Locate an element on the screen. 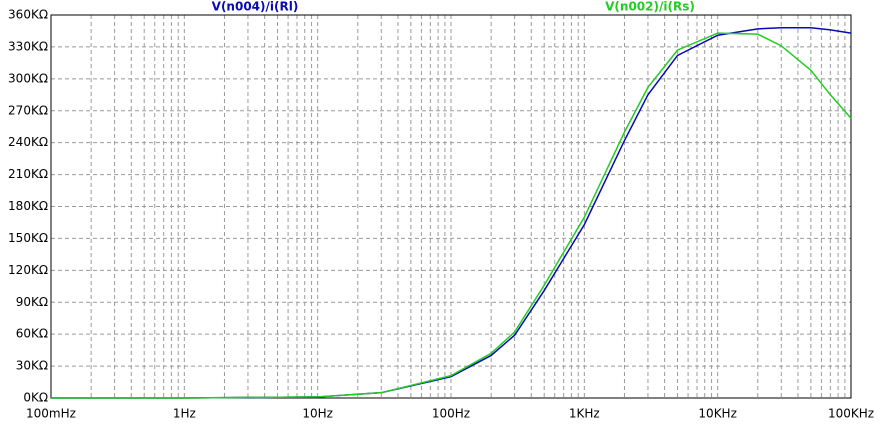 This screenshot has width=890, height=425. x-tick-label: 10Hz is located at coordinates (317, 414).